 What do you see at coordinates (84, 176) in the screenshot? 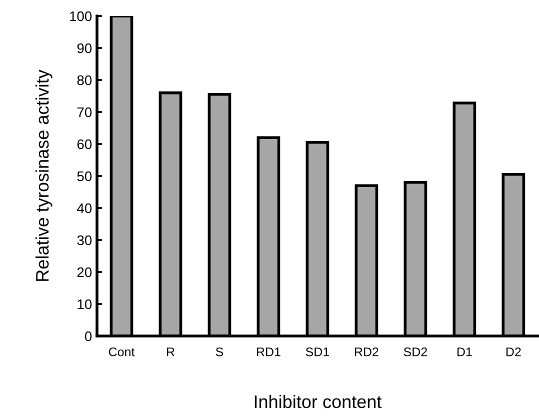
I see `y-tick-label: 50` at bounding box center [84, 176].